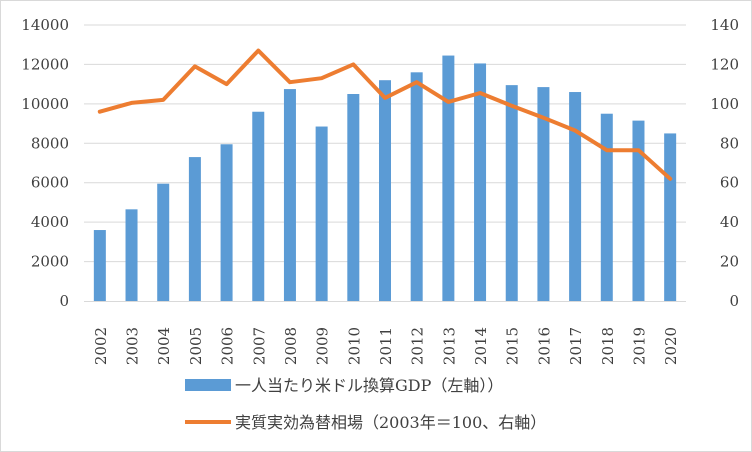 The image size is (752, 452). What do you see at coordinates (50, 183) in the screenshot?
I see `y-left-tick-label: 6000` at bounding box center [50, 183].